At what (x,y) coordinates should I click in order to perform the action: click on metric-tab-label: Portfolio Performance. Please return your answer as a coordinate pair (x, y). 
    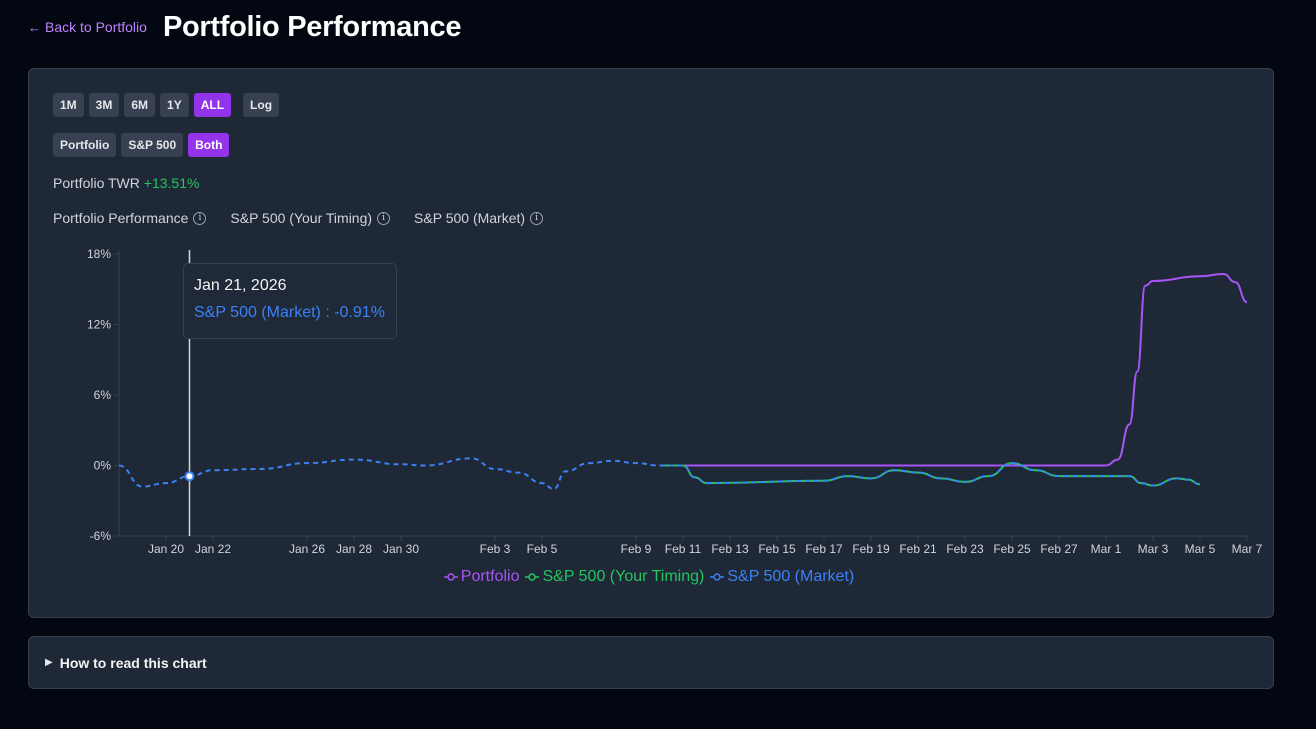
    Looking at the image, I should click on (121, 218).